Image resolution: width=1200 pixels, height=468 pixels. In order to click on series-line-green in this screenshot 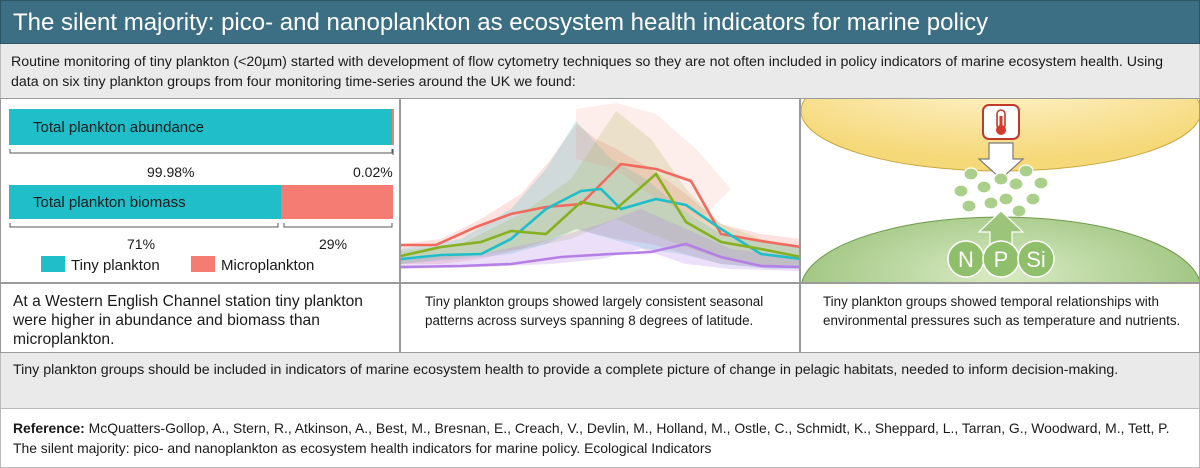, I will do `click(600, 215)`.